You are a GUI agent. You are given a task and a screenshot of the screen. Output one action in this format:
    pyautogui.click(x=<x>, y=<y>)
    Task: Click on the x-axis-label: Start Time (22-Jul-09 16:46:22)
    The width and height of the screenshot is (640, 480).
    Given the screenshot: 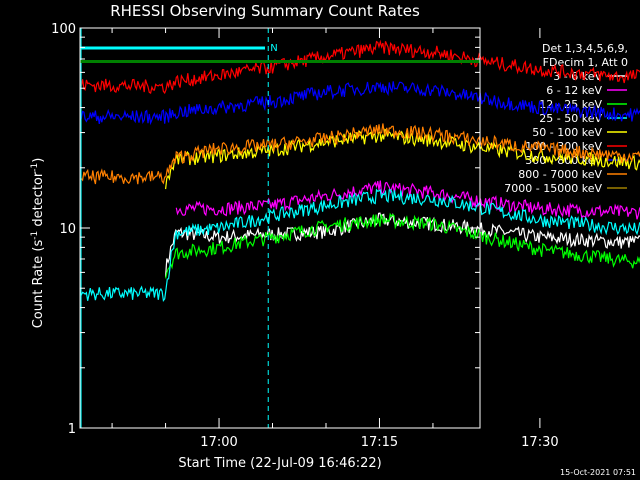 What is the action you would take?
    pyautogui.click(x=279, y=463)
    